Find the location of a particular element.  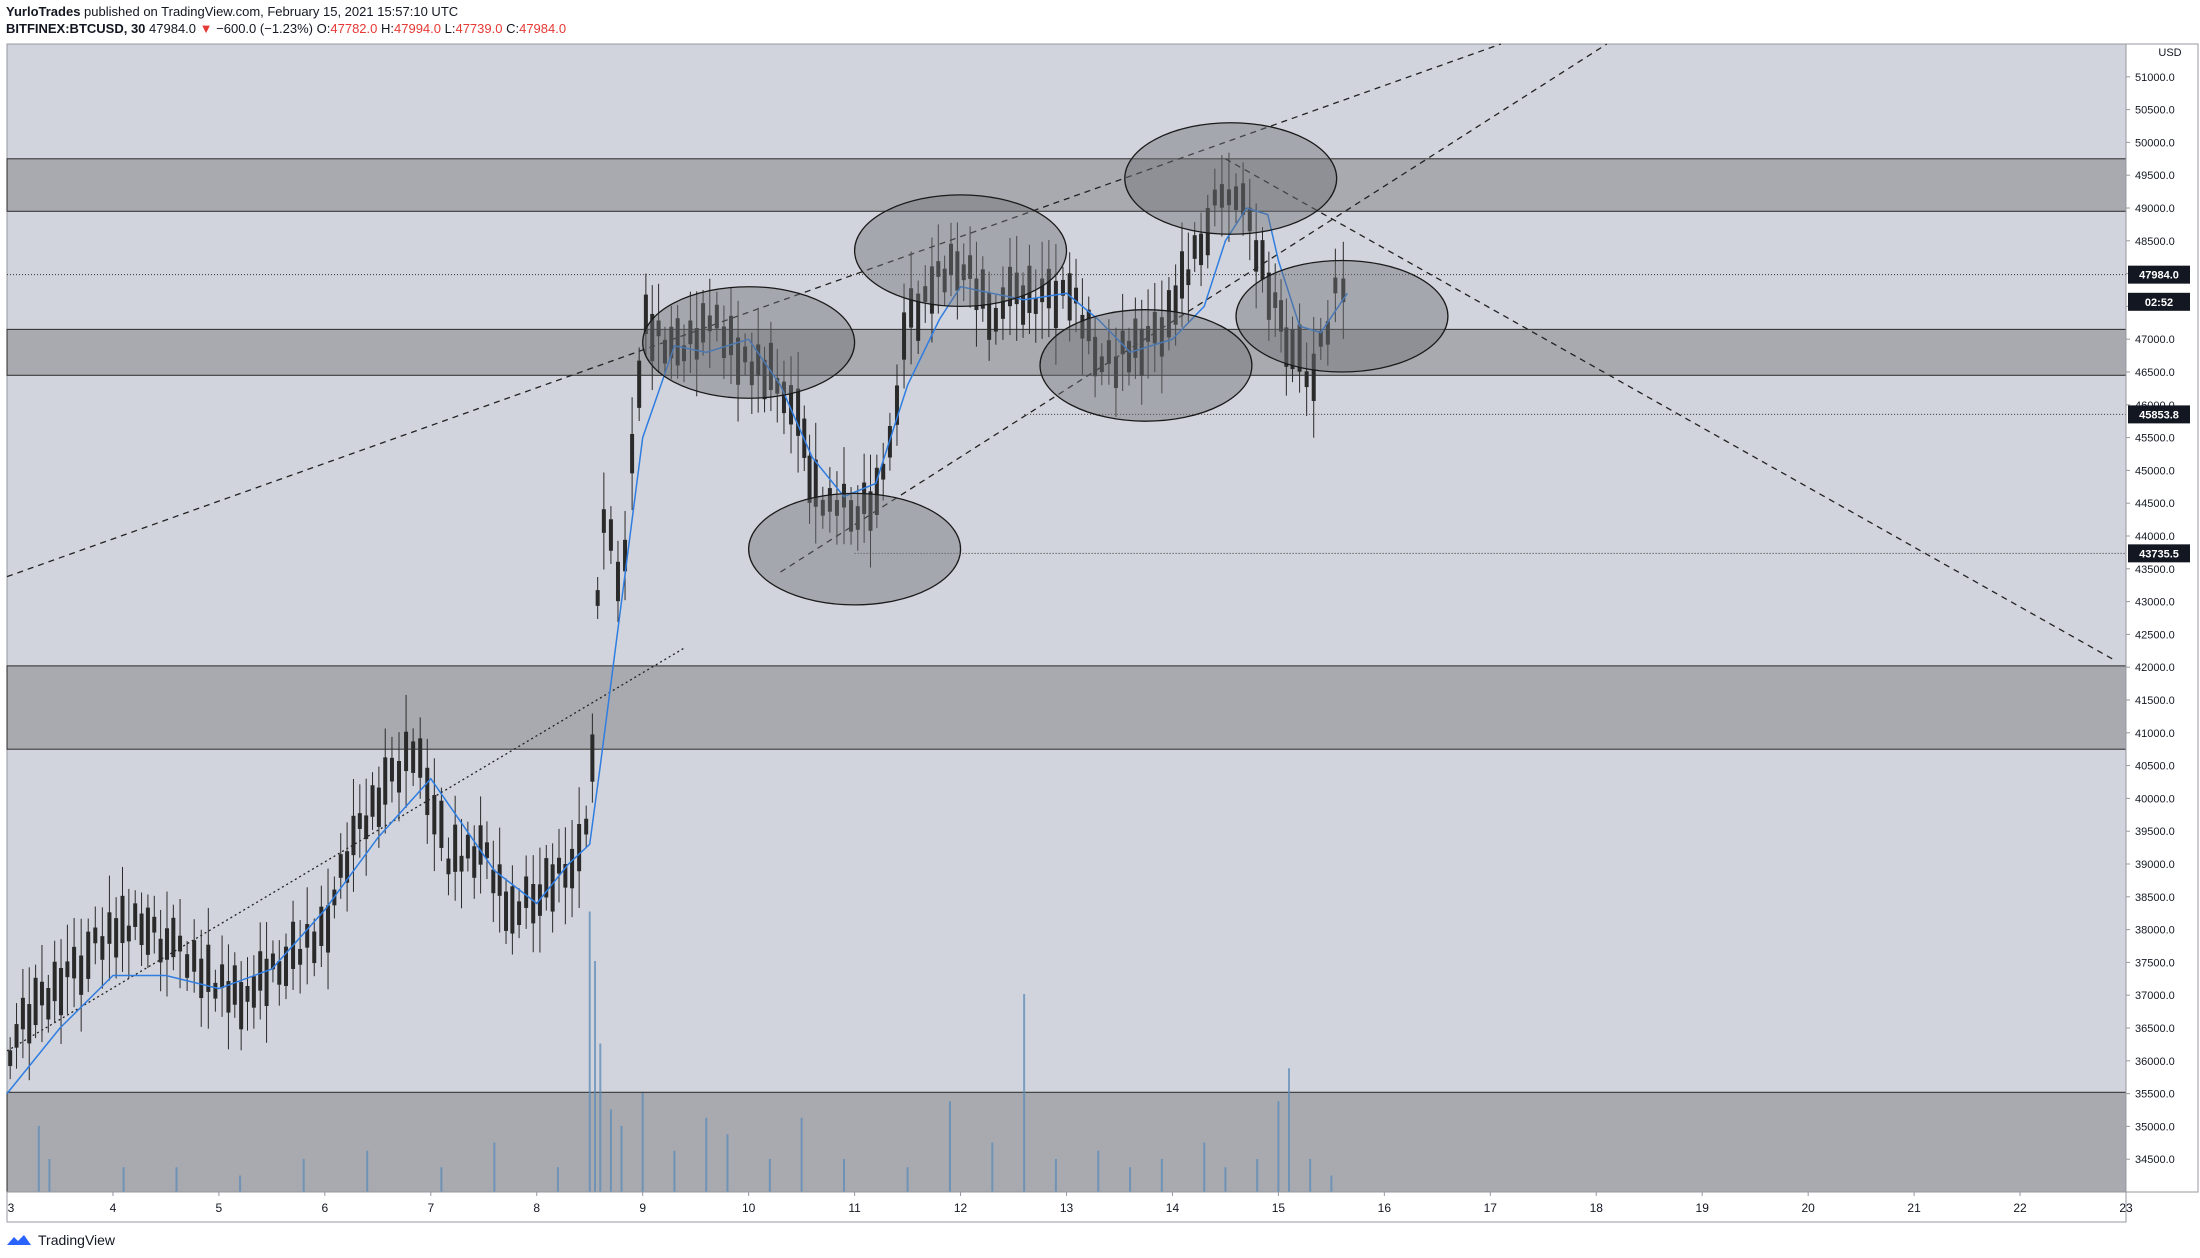

y-tick-label: 40500.0 is located at coordinates (2155, 767).